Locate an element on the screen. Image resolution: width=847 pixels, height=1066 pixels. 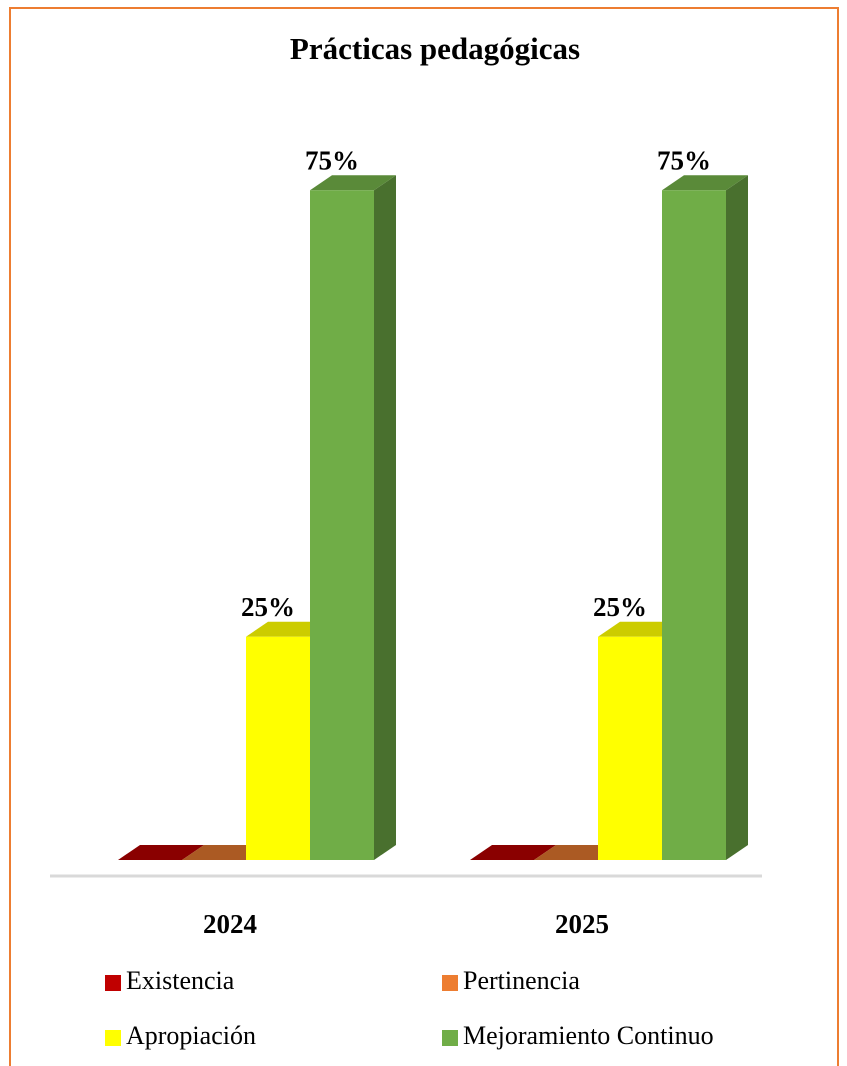
x-tick-label: 2024 is located at coordinates (230, 924).